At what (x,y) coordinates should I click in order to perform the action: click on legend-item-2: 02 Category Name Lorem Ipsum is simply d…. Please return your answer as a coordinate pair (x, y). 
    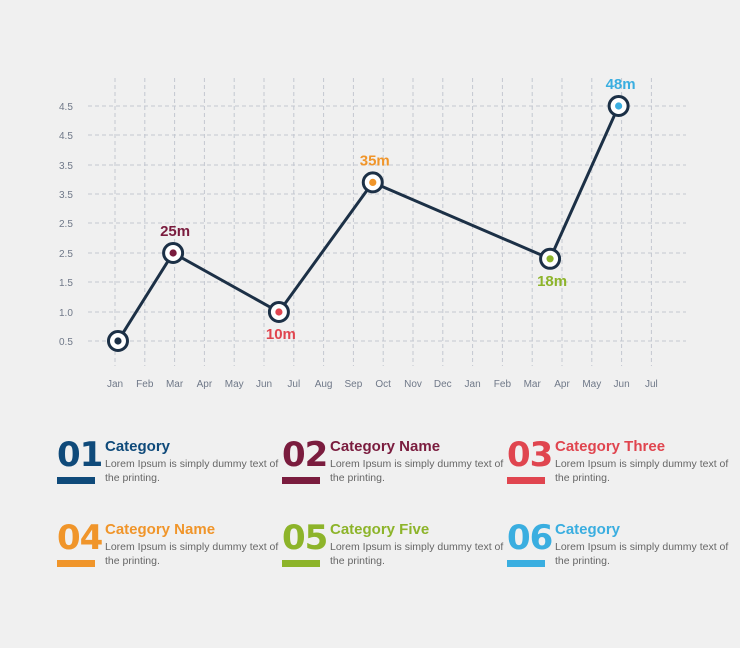
    Looking at the image, I should click on (393, 471).